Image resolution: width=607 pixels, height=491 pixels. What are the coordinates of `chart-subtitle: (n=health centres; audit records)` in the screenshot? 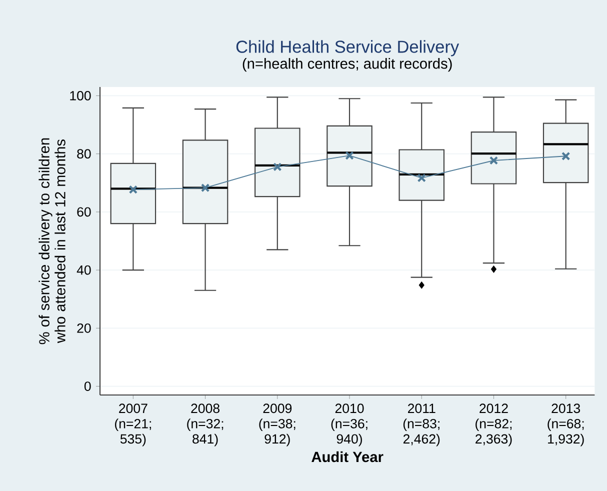 It's located at (347, 65).